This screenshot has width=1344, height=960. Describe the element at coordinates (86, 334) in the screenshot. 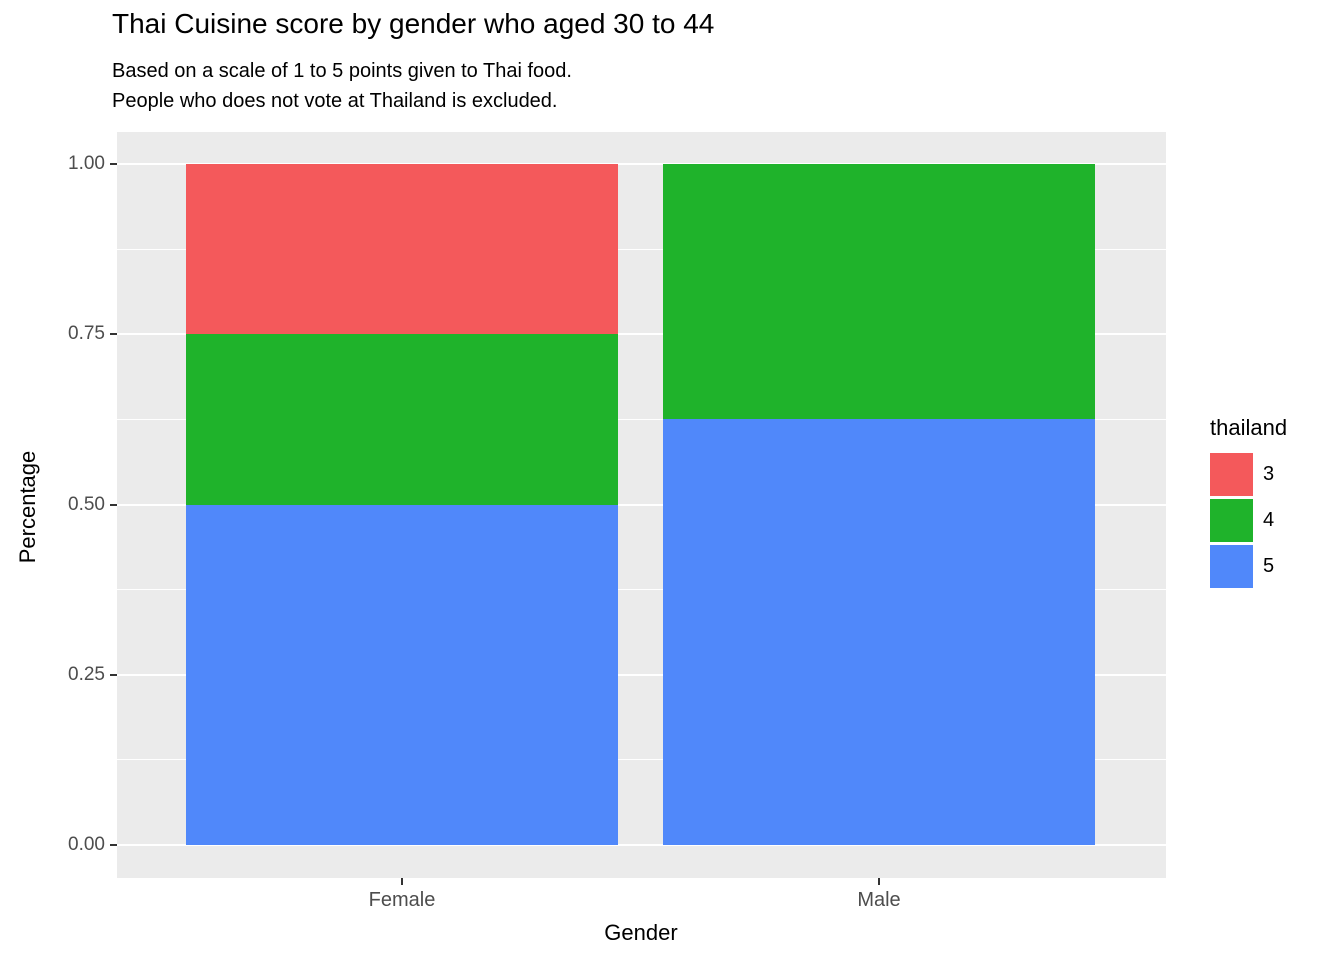

I see `y-tick-label: 0.75` at that location.